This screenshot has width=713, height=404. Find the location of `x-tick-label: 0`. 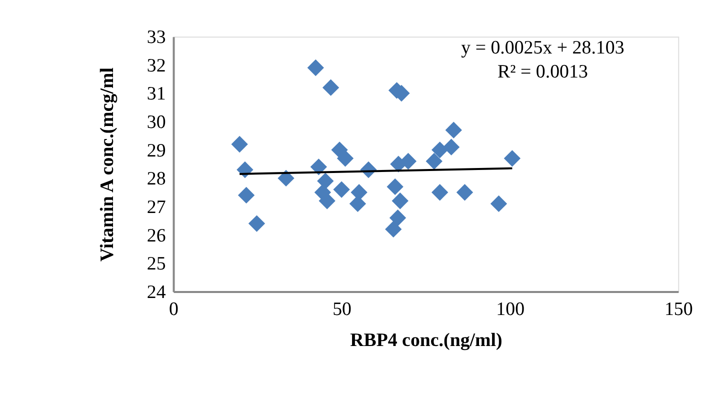

x-tick-label: 0 is located at coordinates (173, 309).